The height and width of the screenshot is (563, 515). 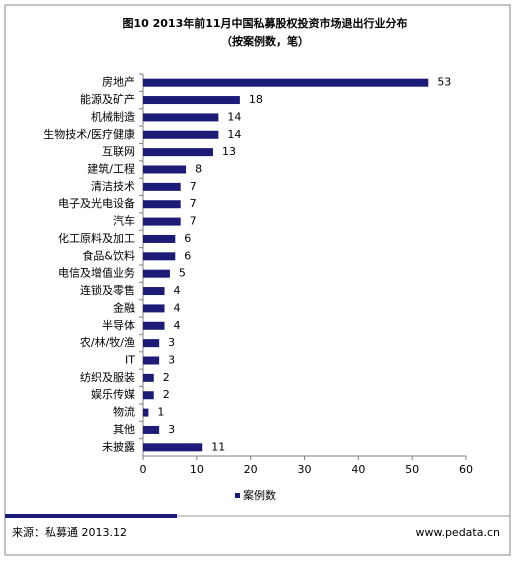 What do you see at coordinates (118, 446) in the screenshot?
I see `y-tick-label: 未披露` at bounding box center [118, 446].